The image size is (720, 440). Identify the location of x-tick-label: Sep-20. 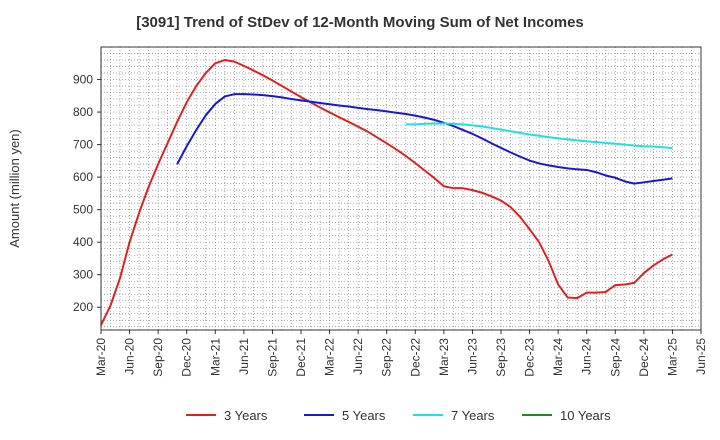
(158, 357).